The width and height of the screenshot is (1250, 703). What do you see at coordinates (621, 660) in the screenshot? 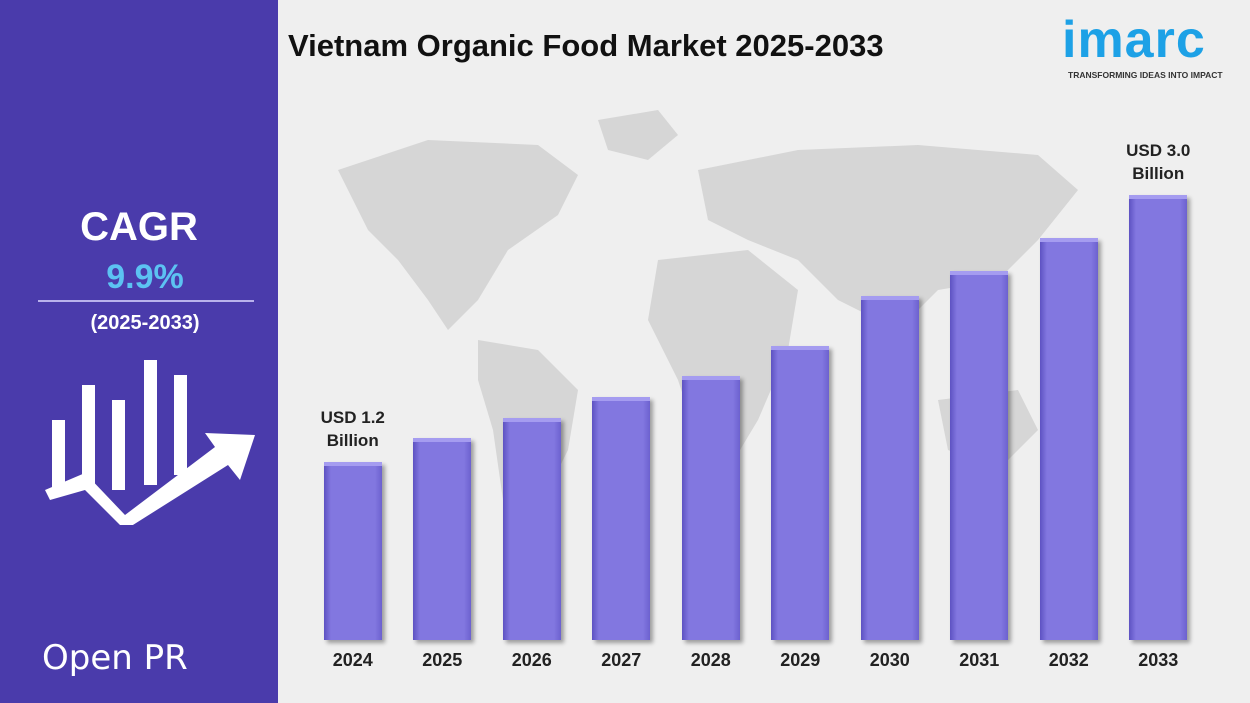
I see `x-tick-label: 2027` at bounding box center [621, 660].